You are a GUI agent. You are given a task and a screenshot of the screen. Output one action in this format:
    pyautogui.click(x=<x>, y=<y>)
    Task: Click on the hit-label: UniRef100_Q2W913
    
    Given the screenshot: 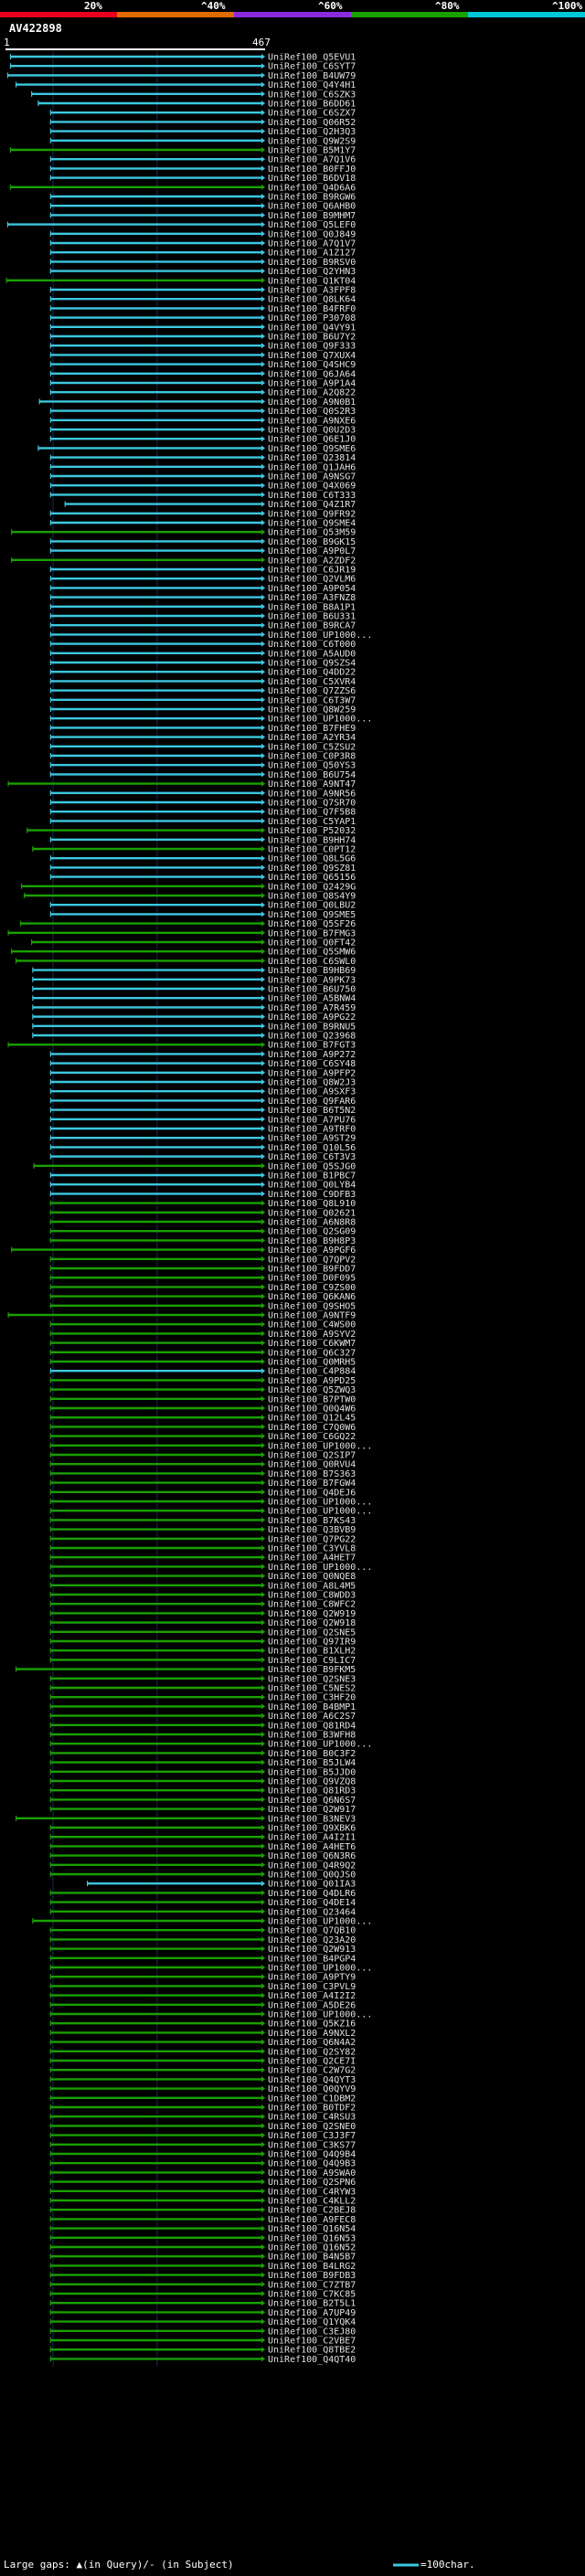 What is the action you would take?
    pyautogui.click(x=312, y=1950)
    